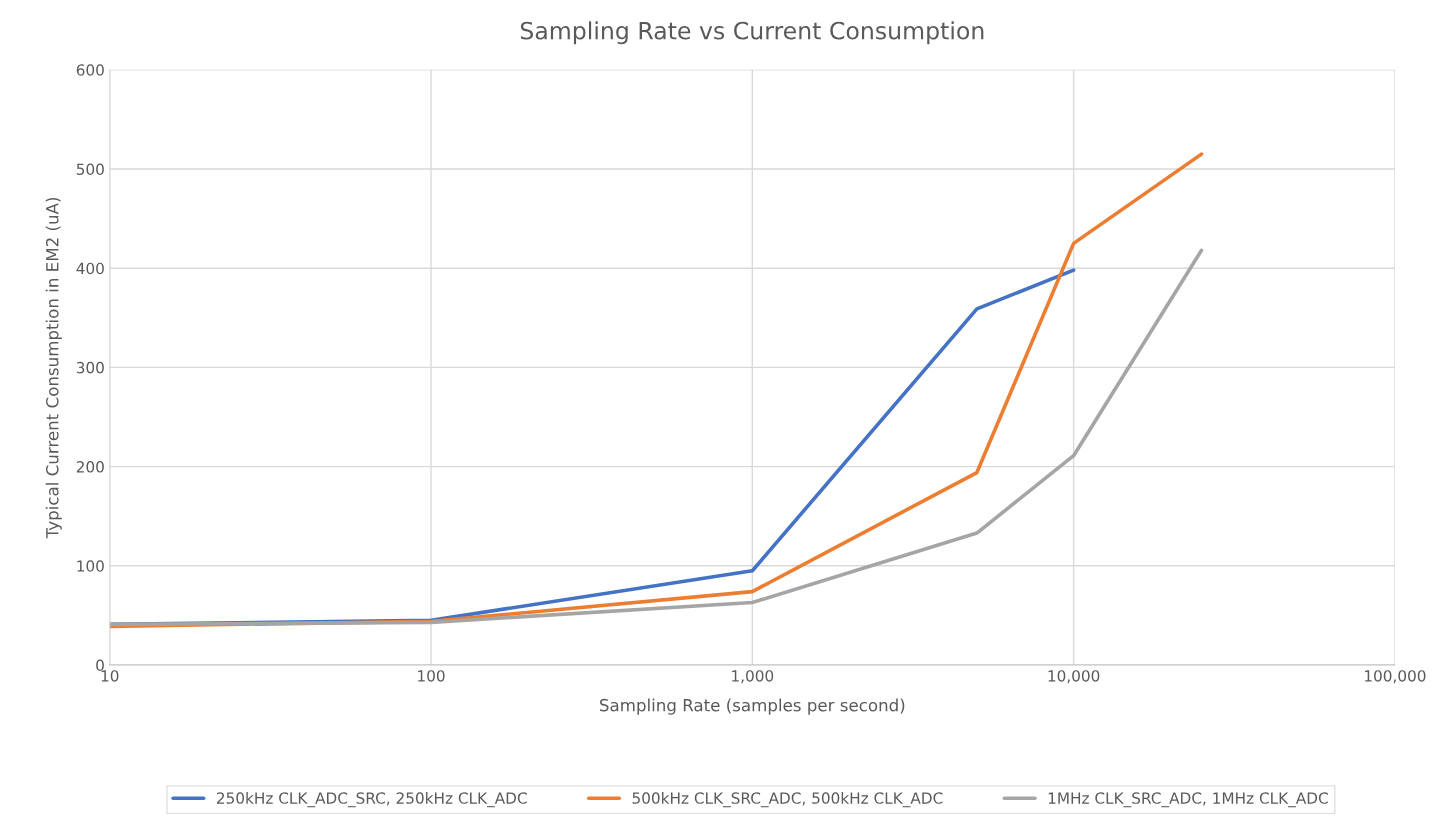  Describe the element at coordinates (90, 268) in the screenshot. I see `y-tick-label: 400` at that location.